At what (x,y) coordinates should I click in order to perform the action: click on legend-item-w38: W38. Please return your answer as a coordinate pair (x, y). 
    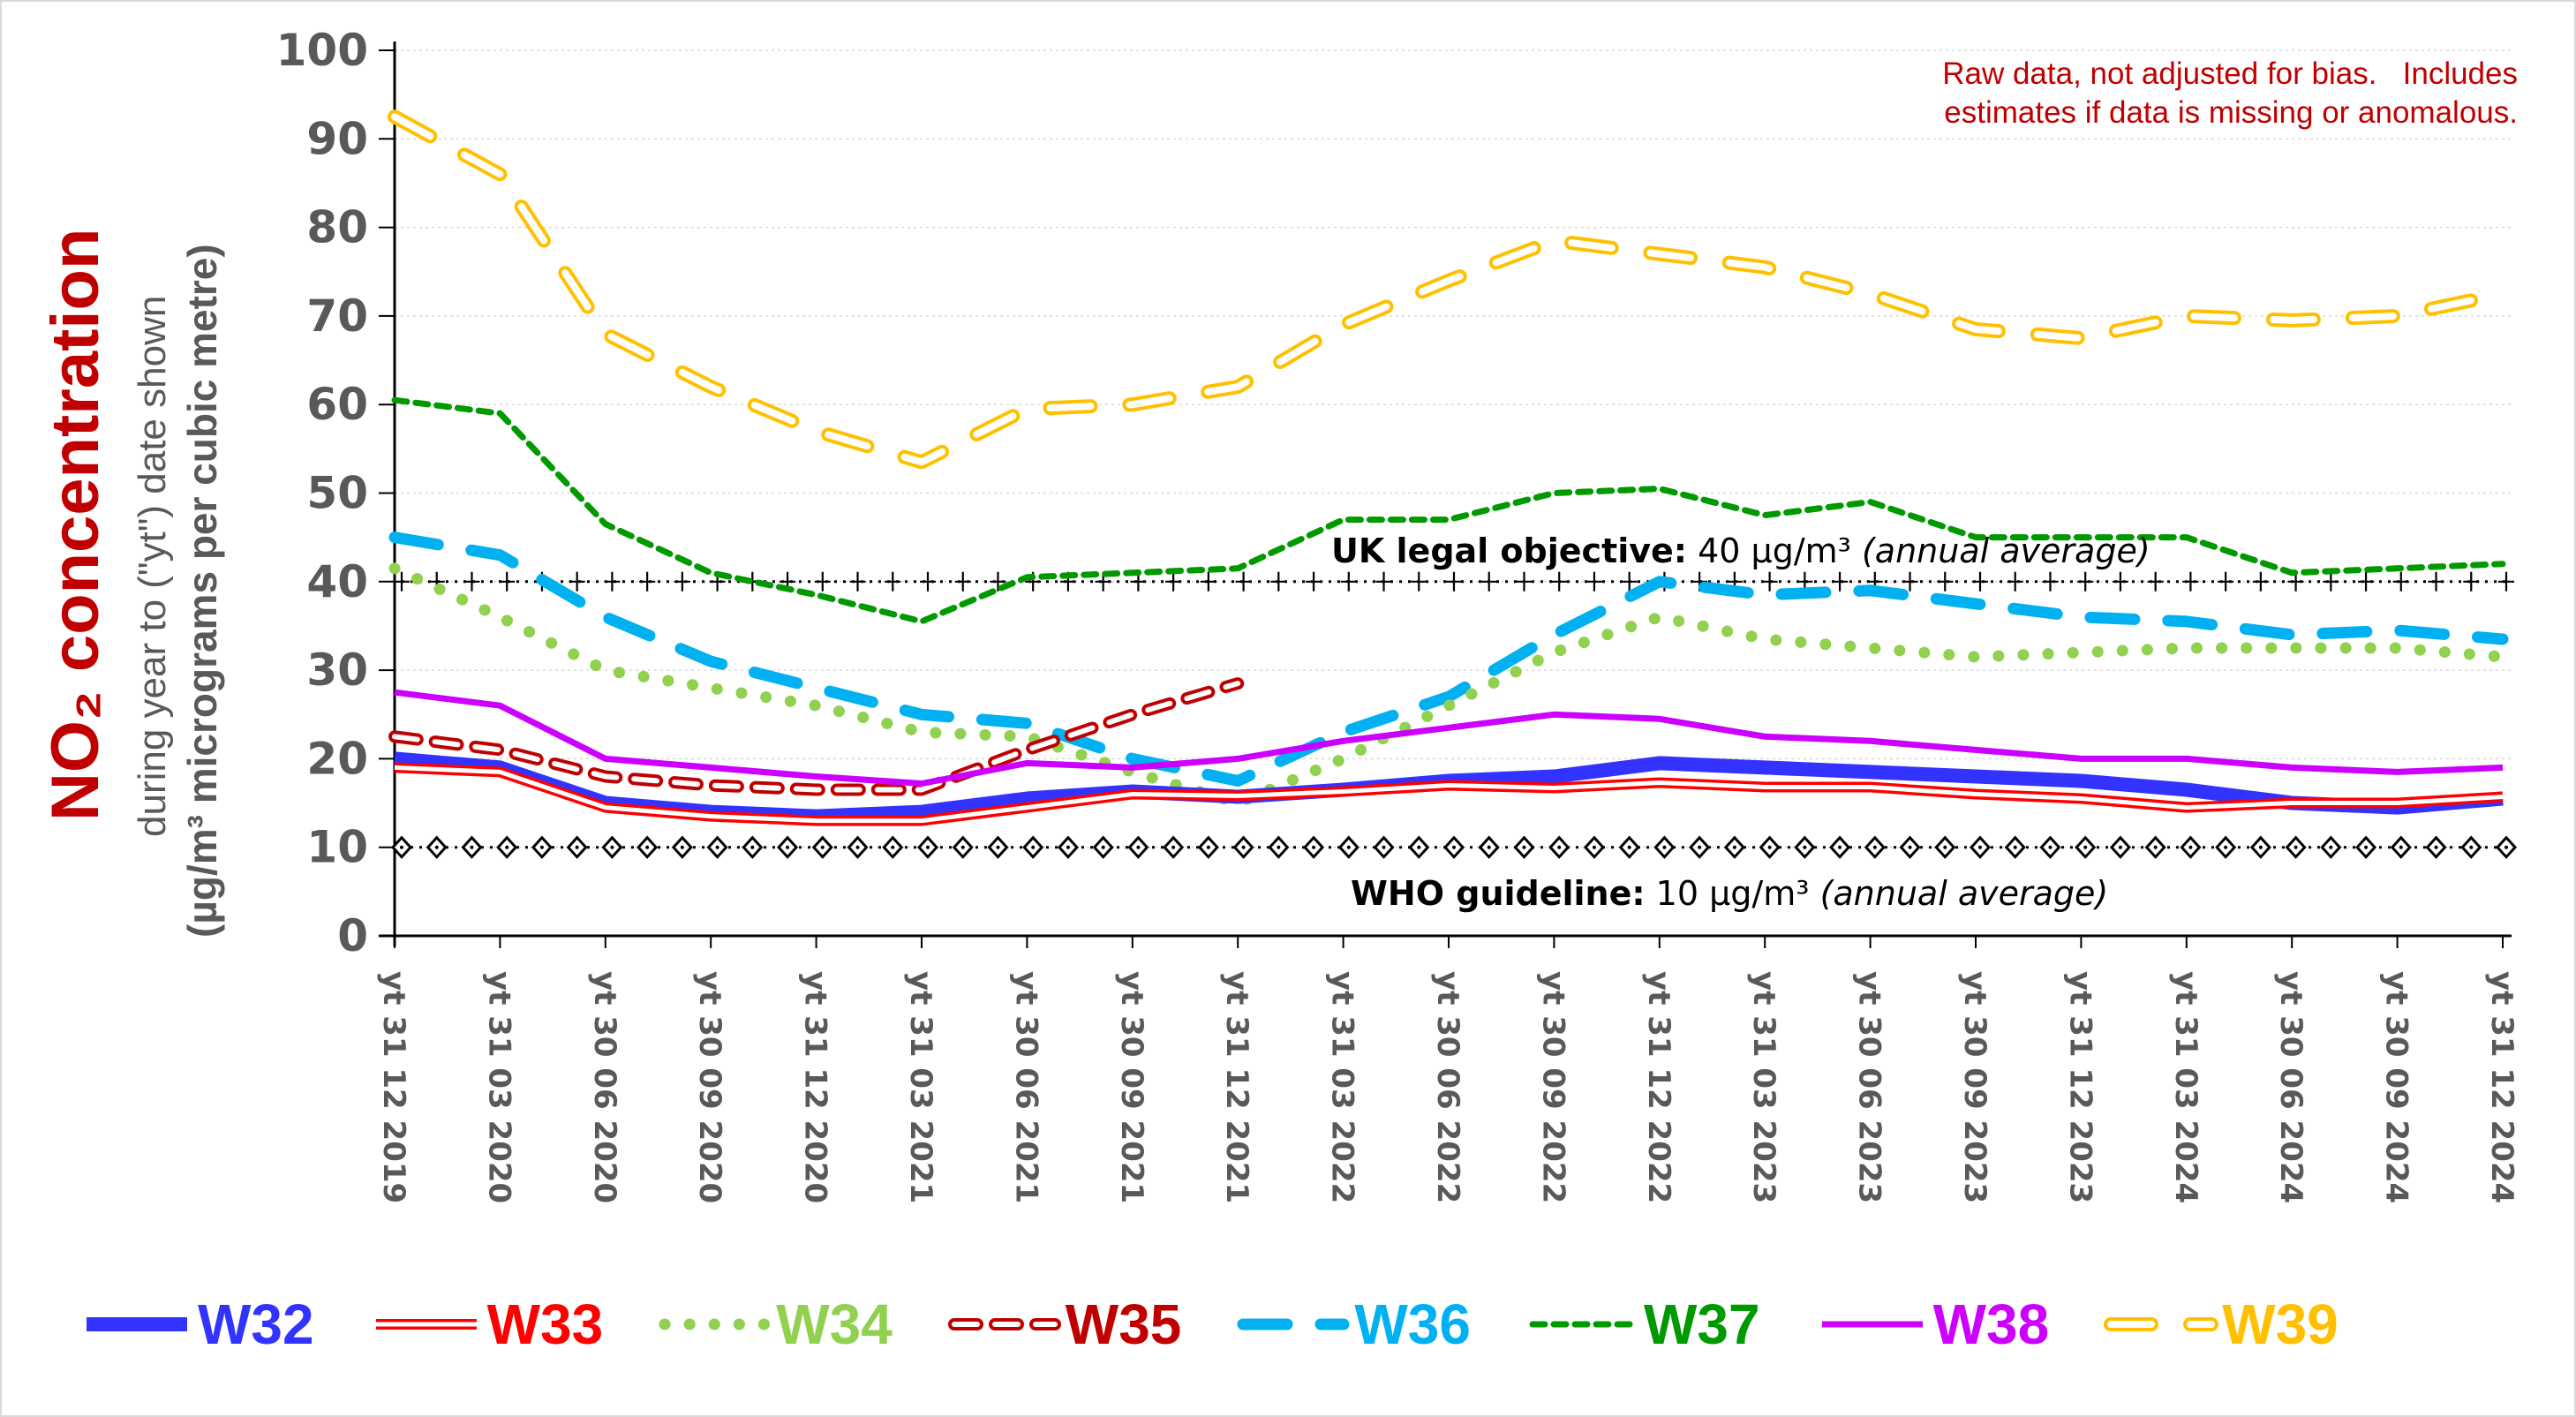
    Looking at the image, I should click on (1933, 1324).